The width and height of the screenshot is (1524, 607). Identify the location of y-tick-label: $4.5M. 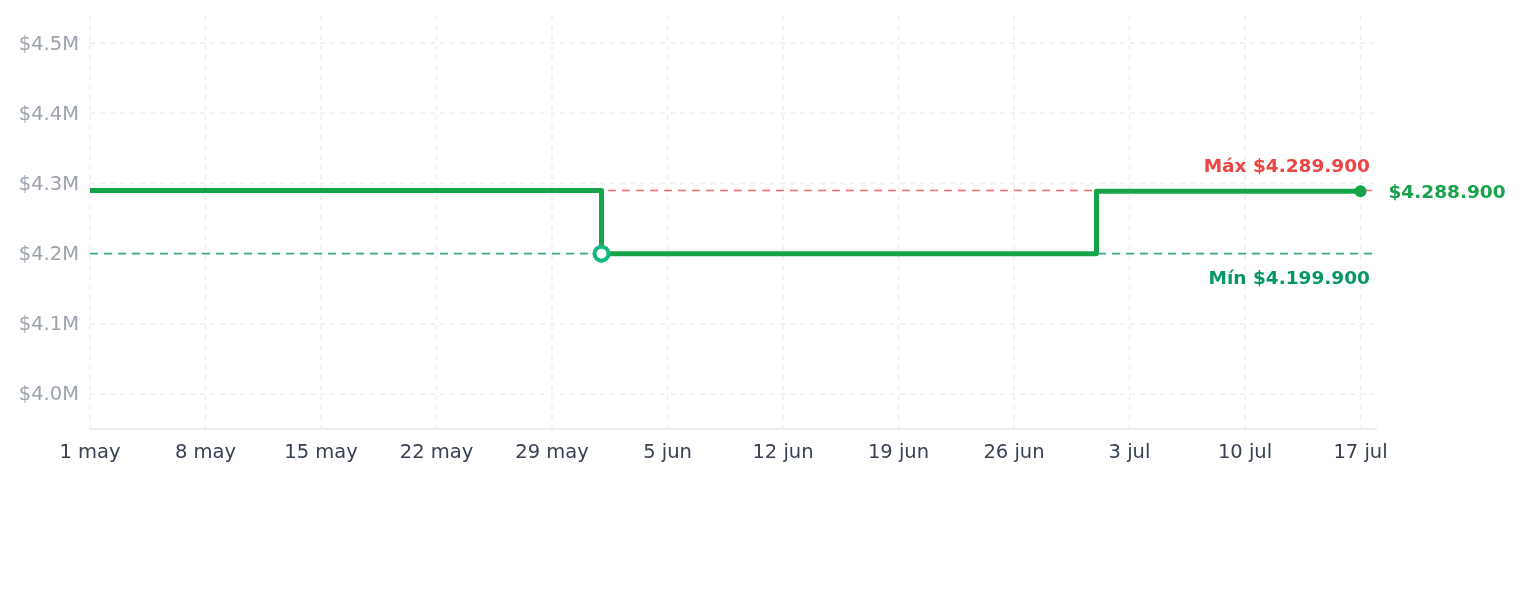
(48, 43).